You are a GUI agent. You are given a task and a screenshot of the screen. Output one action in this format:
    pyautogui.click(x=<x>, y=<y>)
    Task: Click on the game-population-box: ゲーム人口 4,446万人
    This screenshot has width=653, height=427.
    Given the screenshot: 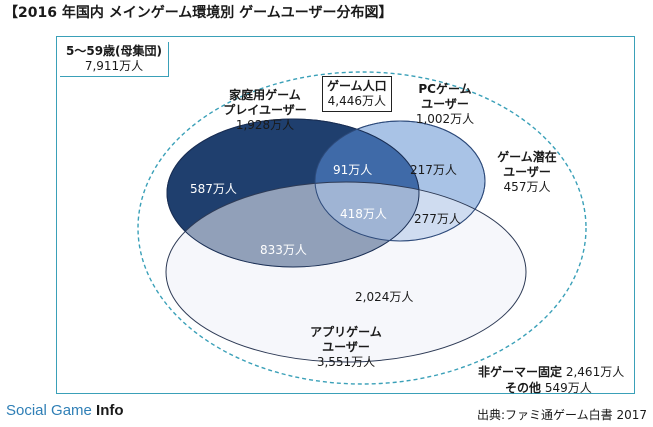 What is the action you would take?
    pyautogui.click(x=357, y=94)
    